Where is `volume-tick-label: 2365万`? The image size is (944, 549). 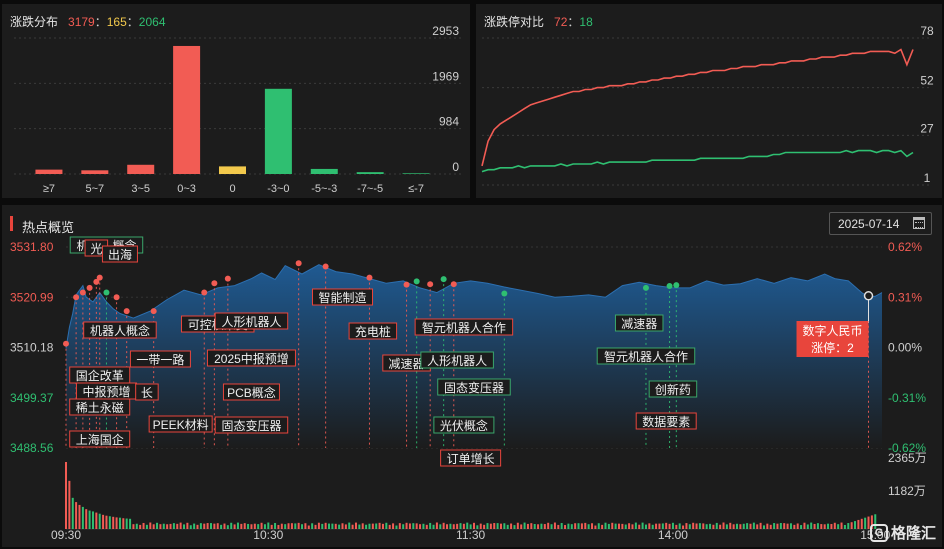 volume-tick-label: 2365万 is located at coordinates (907, 458).